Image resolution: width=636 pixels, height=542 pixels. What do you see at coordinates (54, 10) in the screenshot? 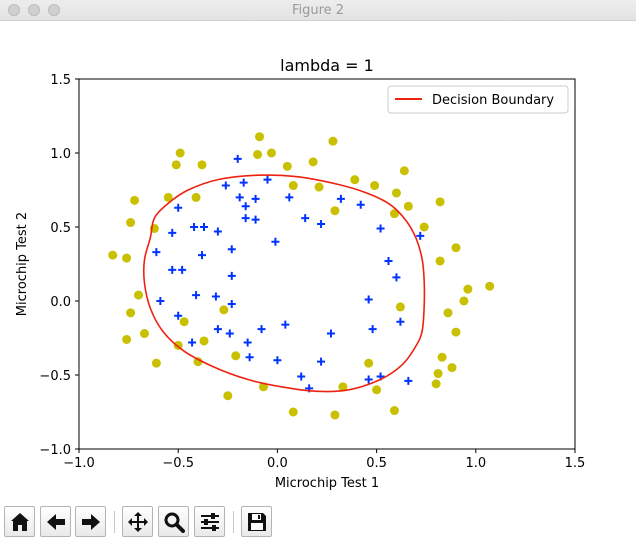
I see `zoom-window-button` at bounding box center [54, 10].